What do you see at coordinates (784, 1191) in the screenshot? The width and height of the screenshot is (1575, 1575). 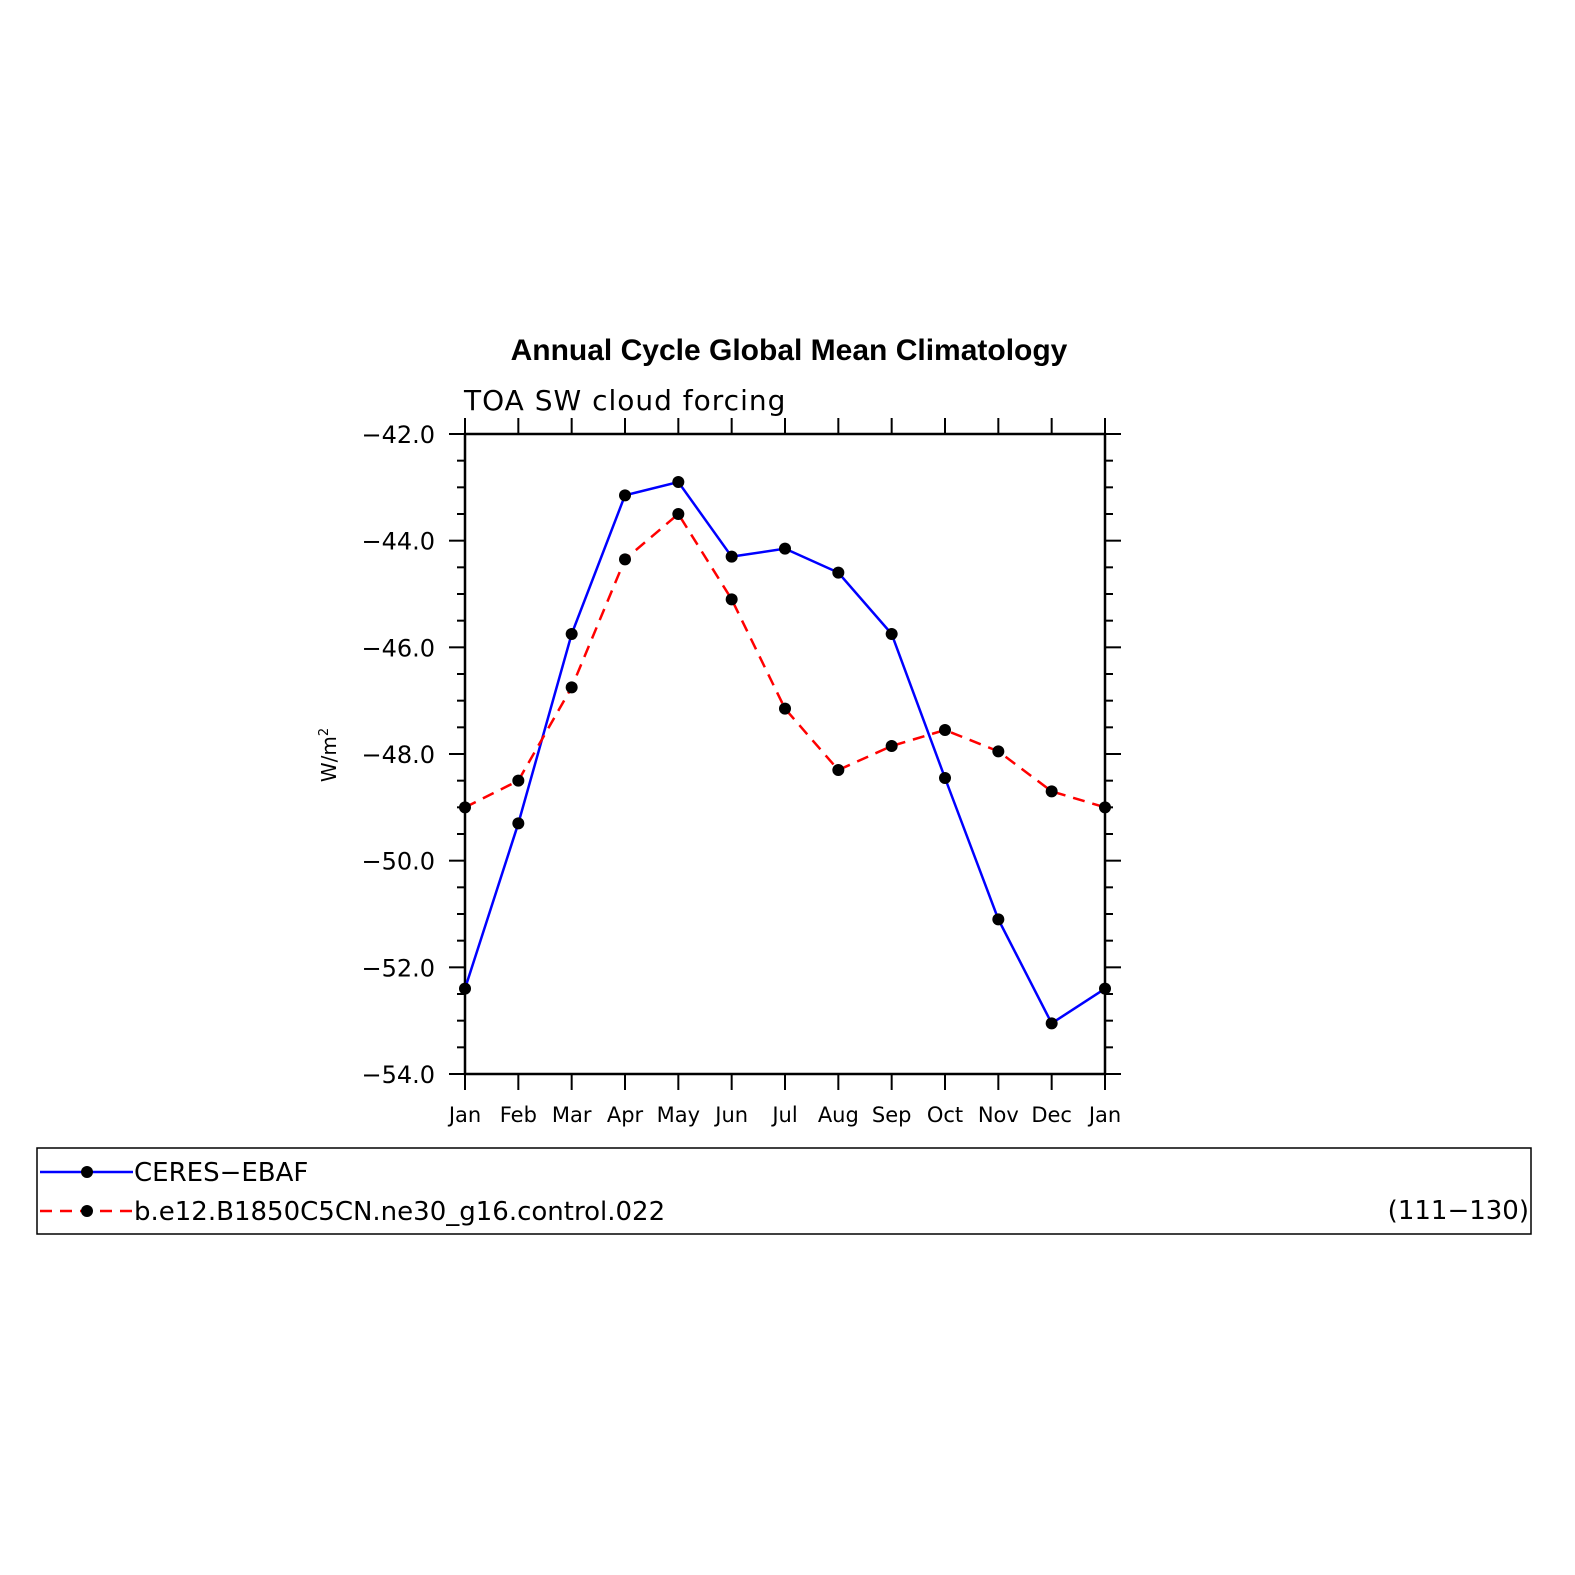 I see `legend-box` at bounding box center [784, 1191].